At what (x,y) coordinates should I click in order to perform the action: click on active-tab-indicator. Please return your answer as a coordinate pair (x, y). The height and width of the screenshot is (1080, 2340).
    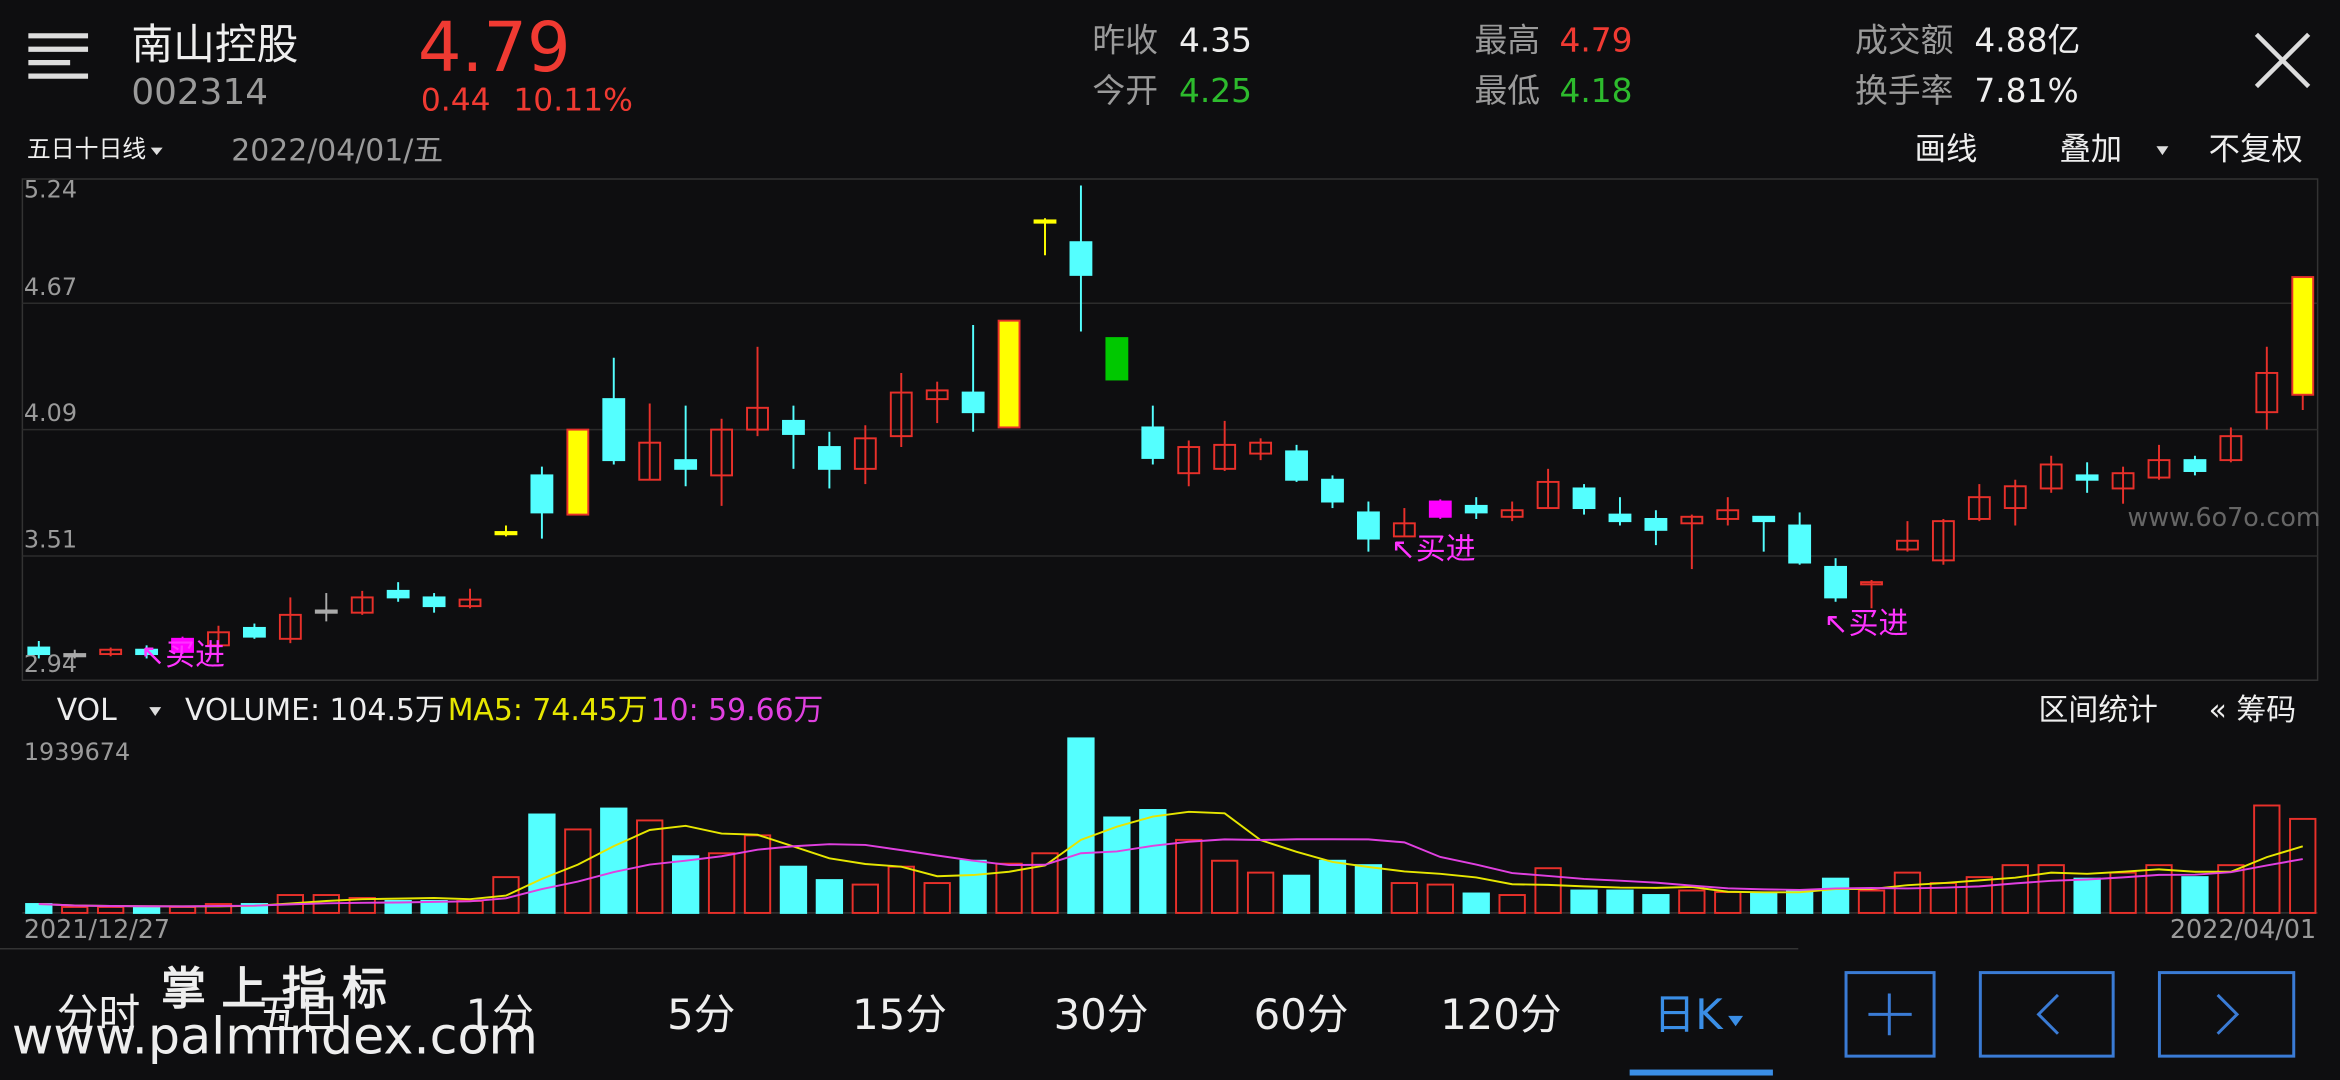
    Looking at the image, I should click on (1701, 1072).